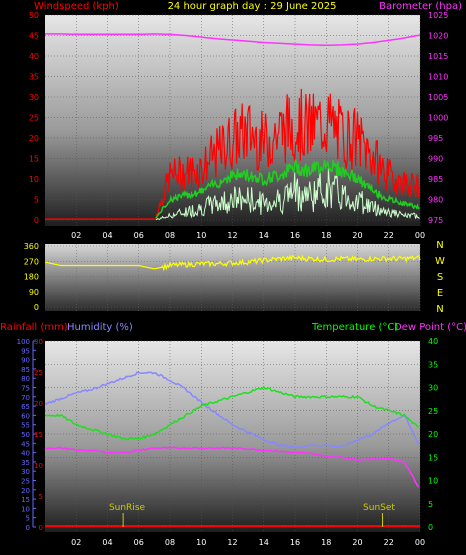 The height and width of the screenshot is (555, 466). What do you see at coordinates (440, 277) in the screenshot?
I see `compass-label: S` at bounding box center [440, 277].